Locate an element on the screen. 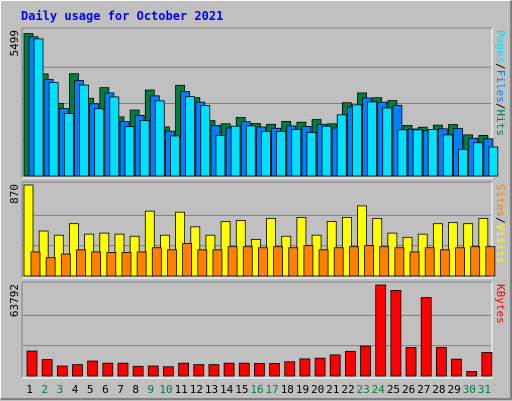  legend-pages: Pages is located at coordinates (500, 46).